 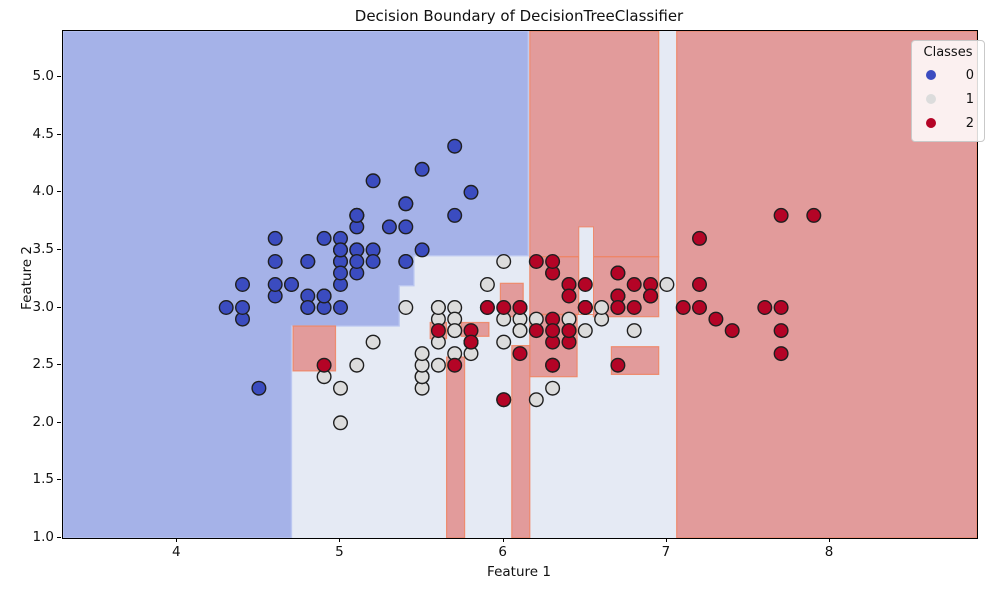 What do you see at coordinates (43, 421) in the screenshot?
I see `y-tick-label: 2.0` at bounding box center [43, 421].